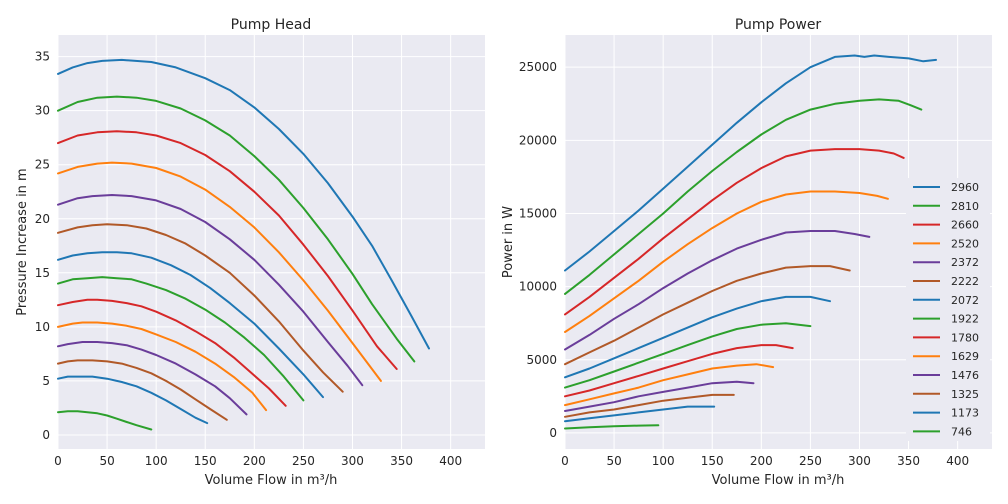 Image resolution: width=1008 pixels, height=504 pixels. I want to click on pump-power-y-tick-label: 5000, so click(541, 360).